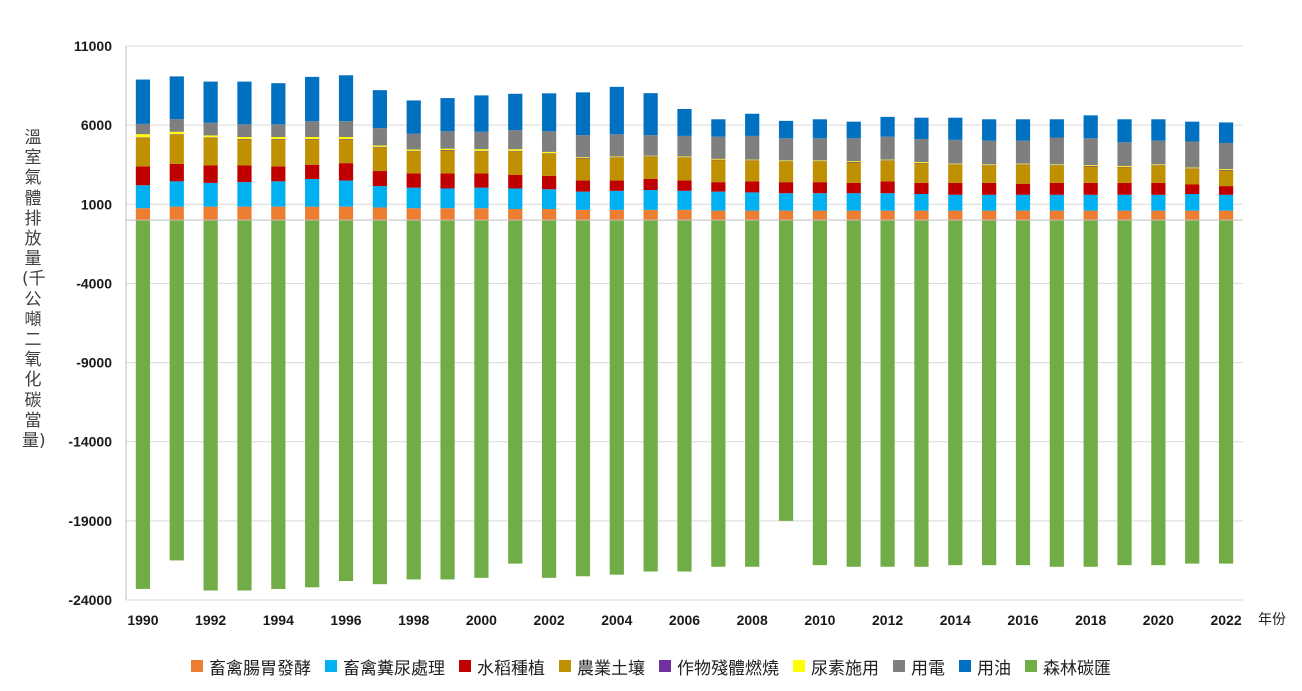 The width and height of the screenshot is (1302, 691). Describe the element at coordinates (616, 145) in the screenshot. I see `bar-segment: 用電 2004: 1400` at that location.